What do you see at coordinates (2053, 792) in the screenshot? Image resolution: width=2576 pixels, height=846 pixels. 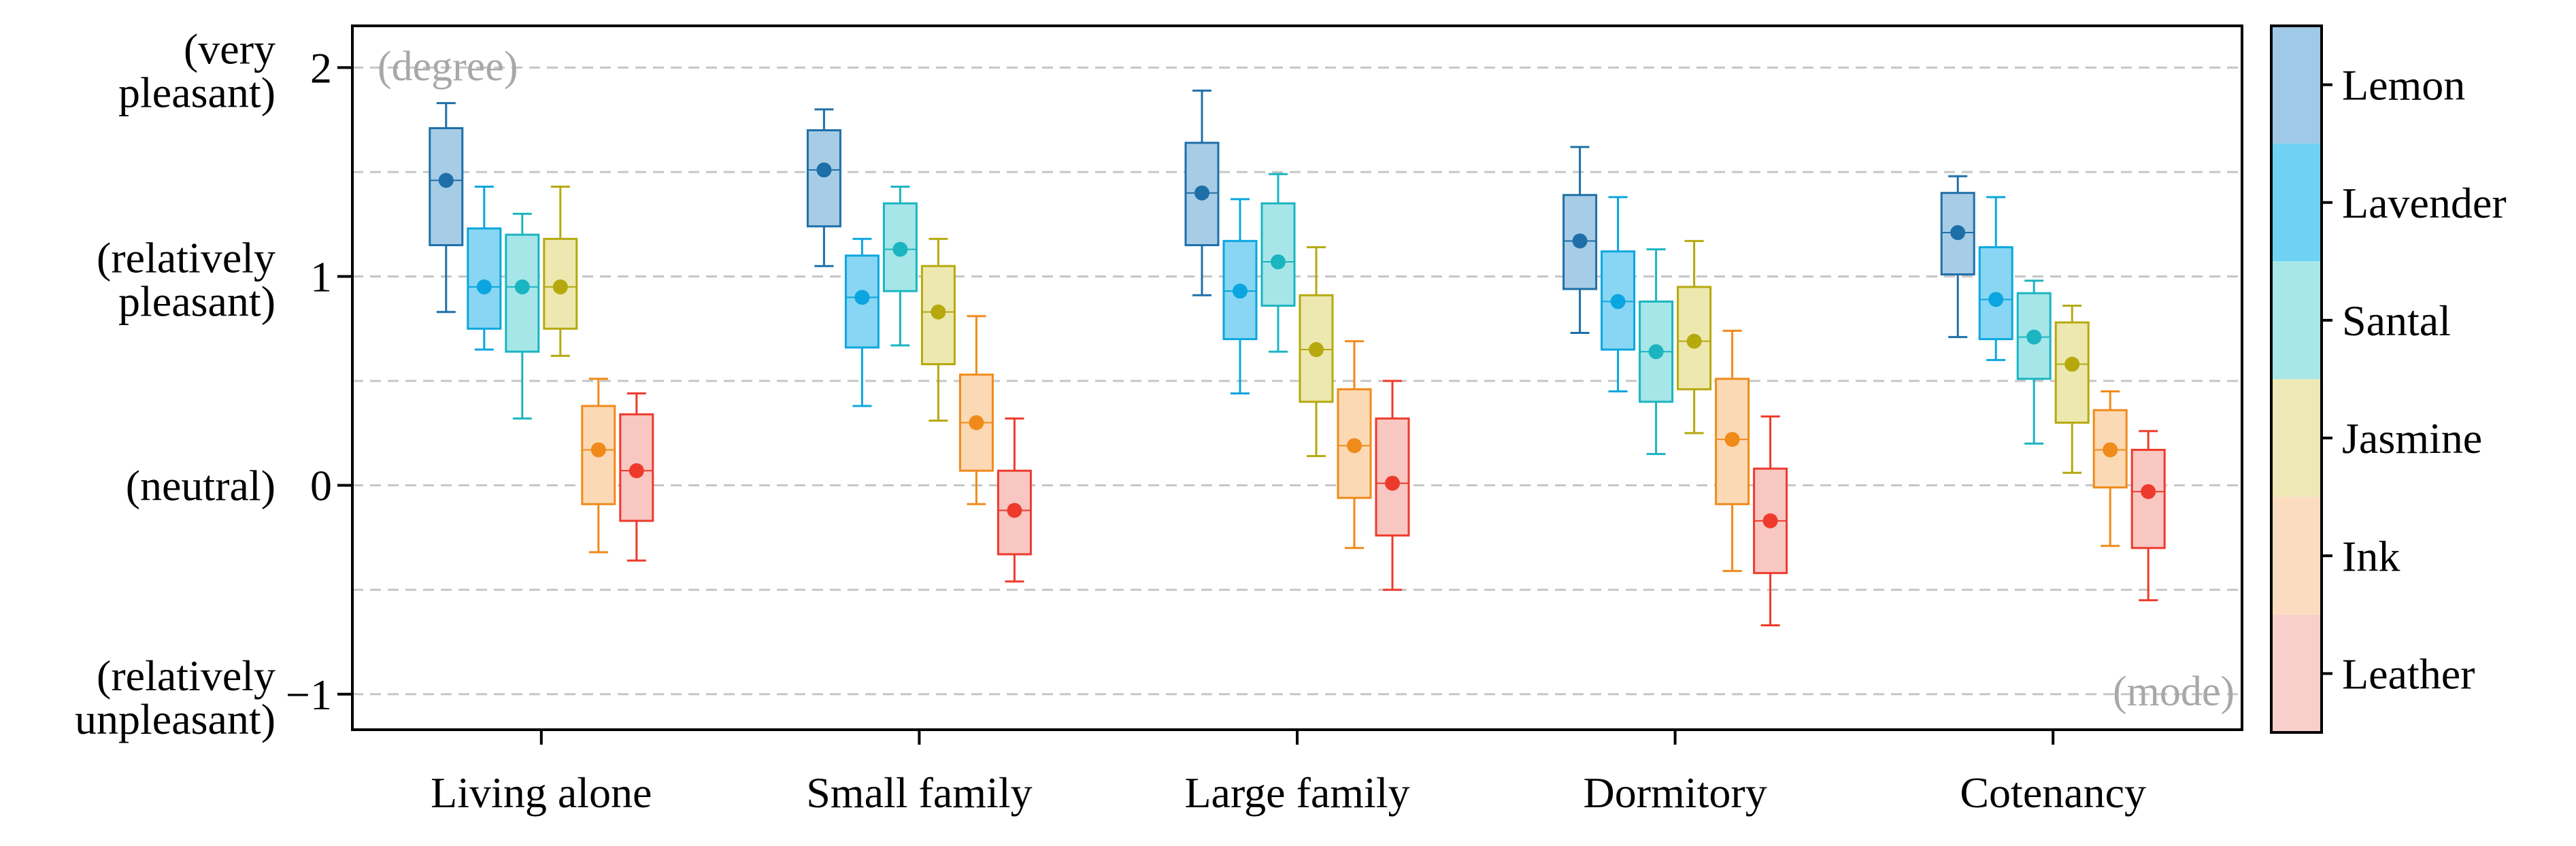 I see `xtick-label: Cotenancy` at bounding box center [2053, 792].